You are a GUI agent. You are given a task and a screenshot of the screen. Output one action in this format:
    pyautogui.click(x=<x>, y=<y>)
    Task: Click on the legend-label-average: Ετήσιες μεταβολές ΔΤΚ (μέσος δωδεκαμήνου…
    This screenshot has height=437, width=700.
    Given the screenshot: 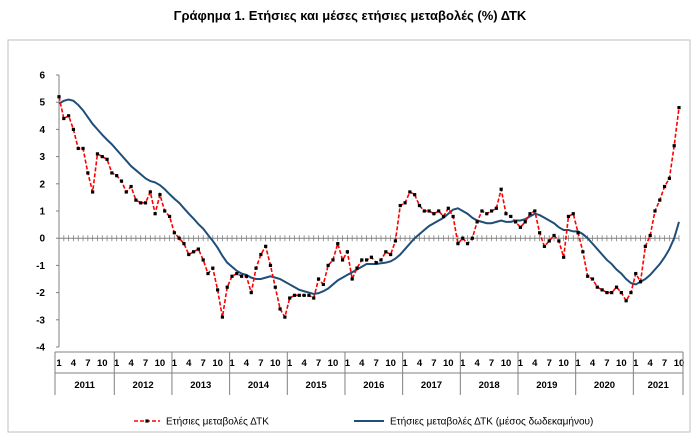 What is the action you would take?
    pyautogui.click(x=491, y=422)
    